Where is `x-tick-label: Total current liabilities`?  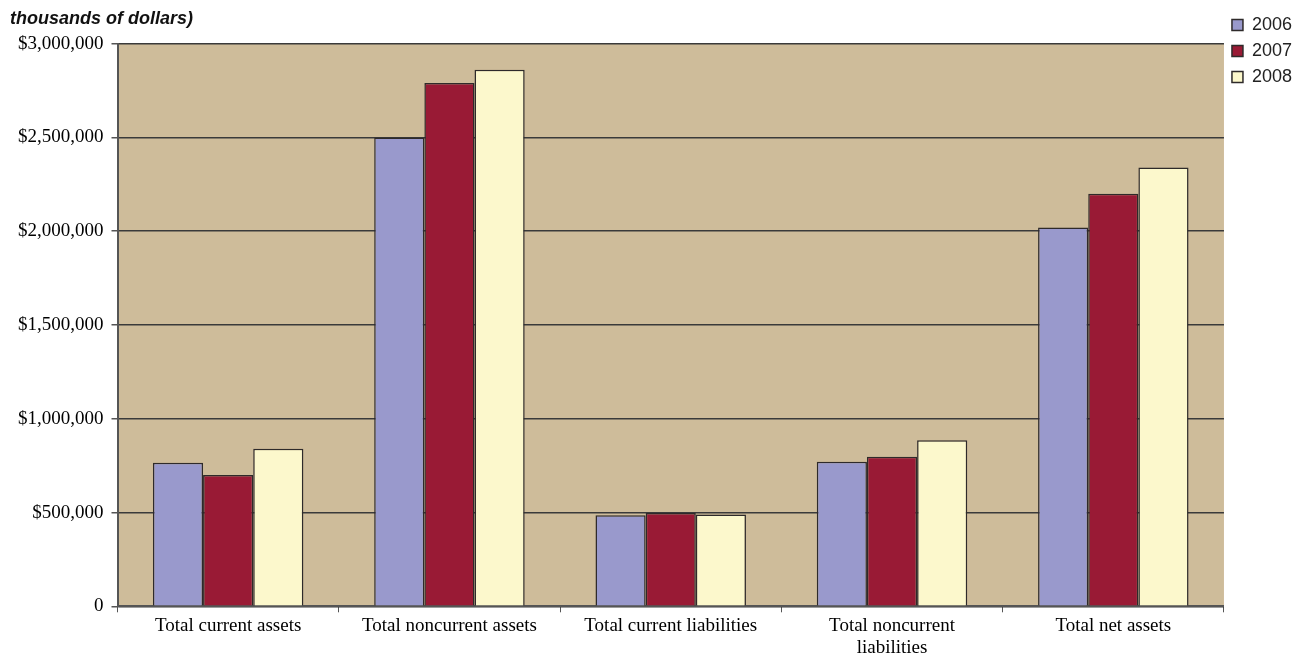 x-tick-label: Total current liabilities is located at coordinates (671, 625).